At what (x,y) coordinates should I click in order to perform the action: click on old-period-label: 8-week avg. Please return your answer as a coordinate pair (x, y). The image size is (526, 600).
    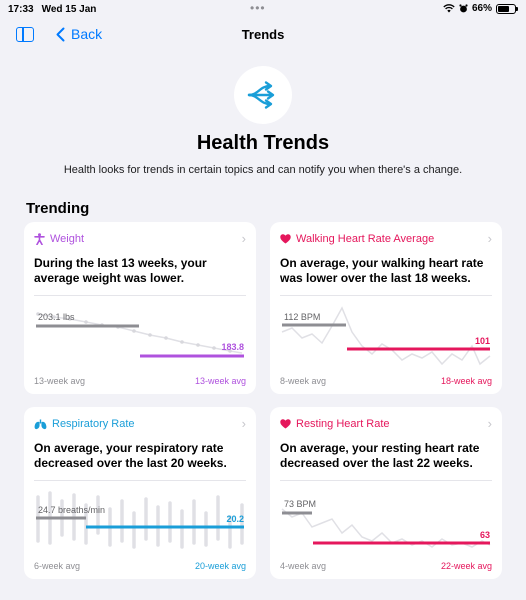
    Looking at the image, I should click on (303, 381).